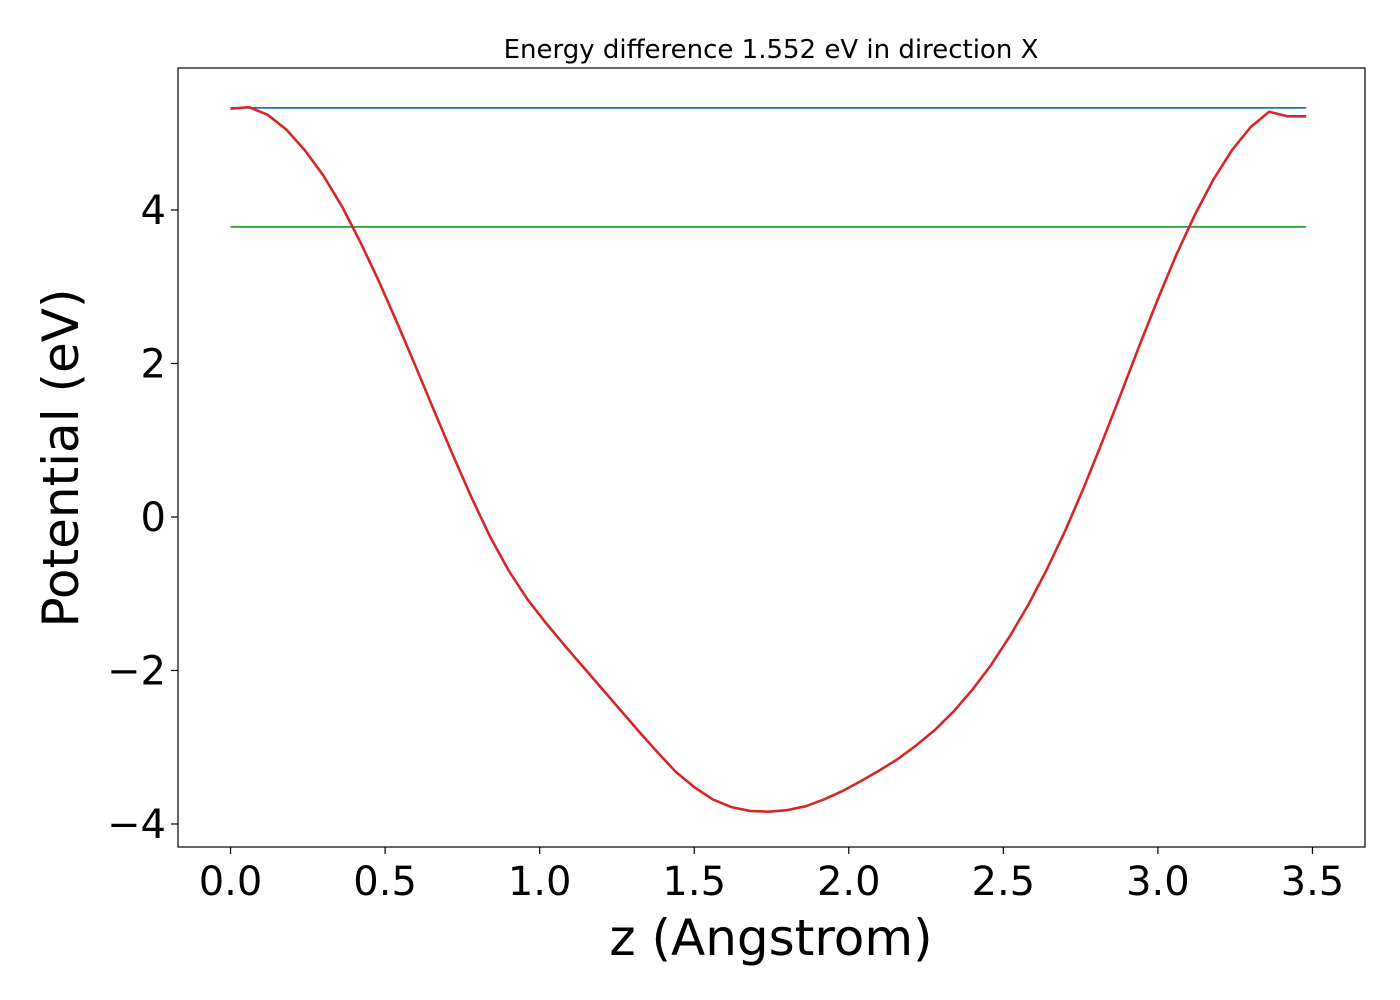 This screenshot has width=1400, height=1000. What do you see at coordinates (1004, 882) in the screenshot?
I see `x-tick-label: 2.5` at bounding box center [1004, 882].